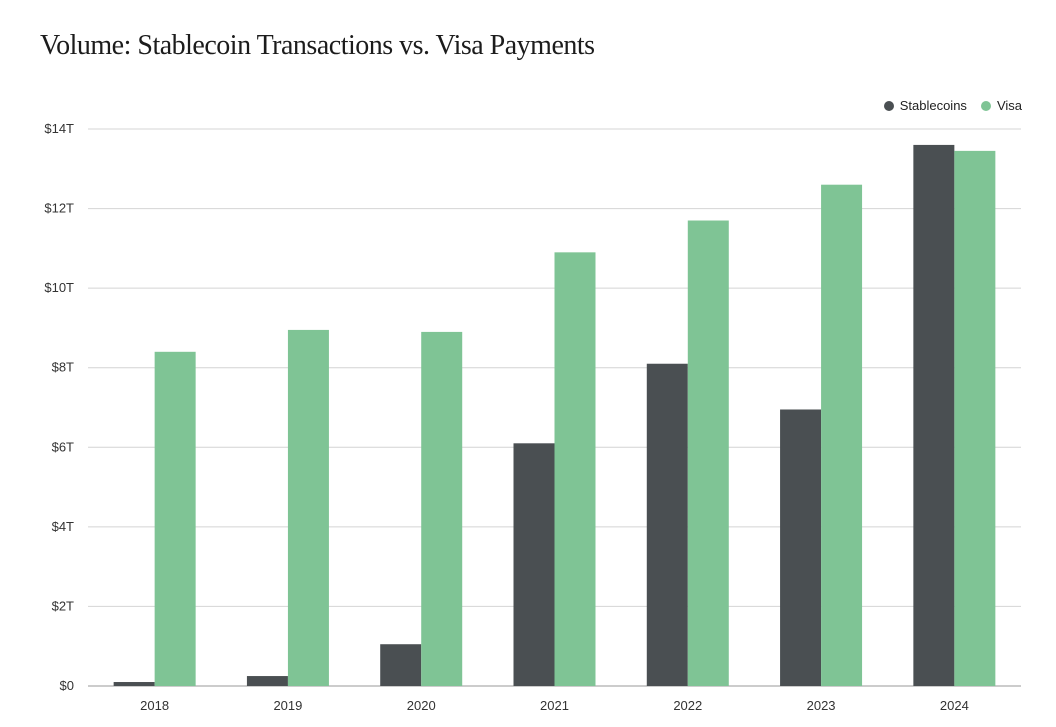 The height and width of the screenshot is (727, 1056). What do you see at coordinates (63, 526) in the screenshot?
I see `y-tick-label-2: $4T` at bounding box center [63, 526].